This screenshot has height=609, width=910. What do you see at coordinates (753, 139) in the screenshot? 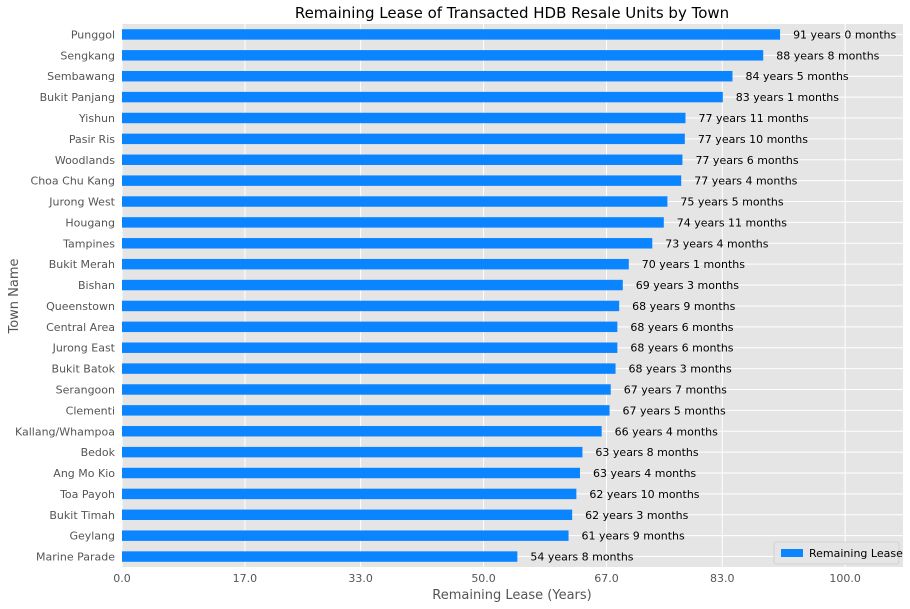
I see `bar-data-label: 77 years 10 months` at bounding box center [753, 139].